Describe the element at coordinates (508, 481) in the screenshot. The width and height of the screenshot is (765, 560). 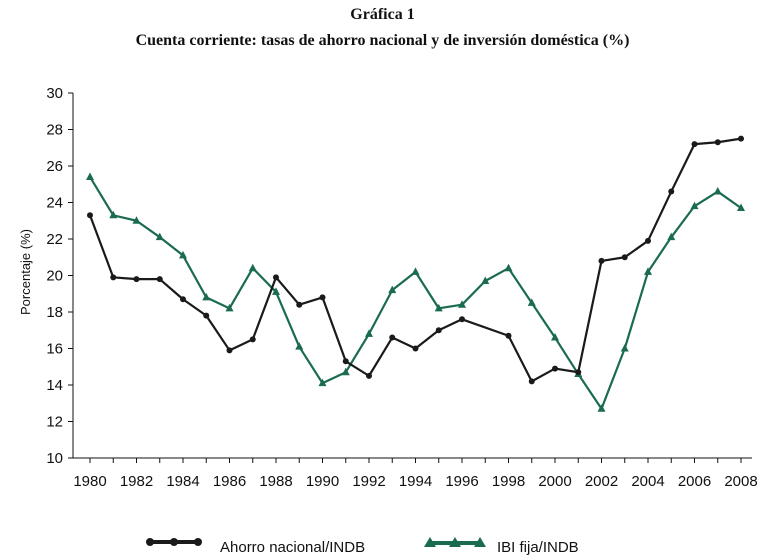
I see `x-tick-label: 1998` at that location.